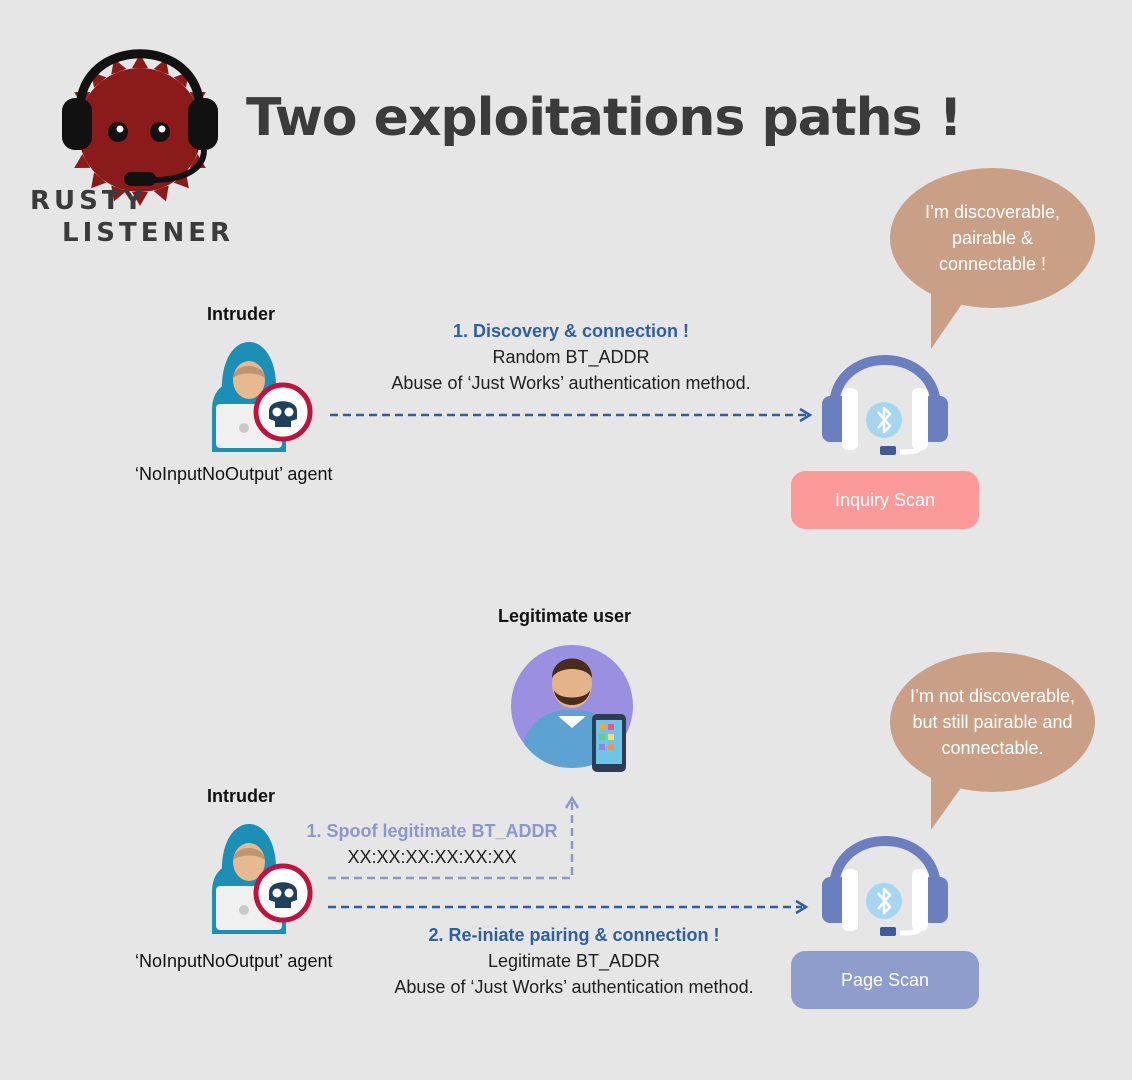 This screenshot has width=1132, height=1080. I want to click on bubble-line: I’m discoverable,, so click(992, 212).